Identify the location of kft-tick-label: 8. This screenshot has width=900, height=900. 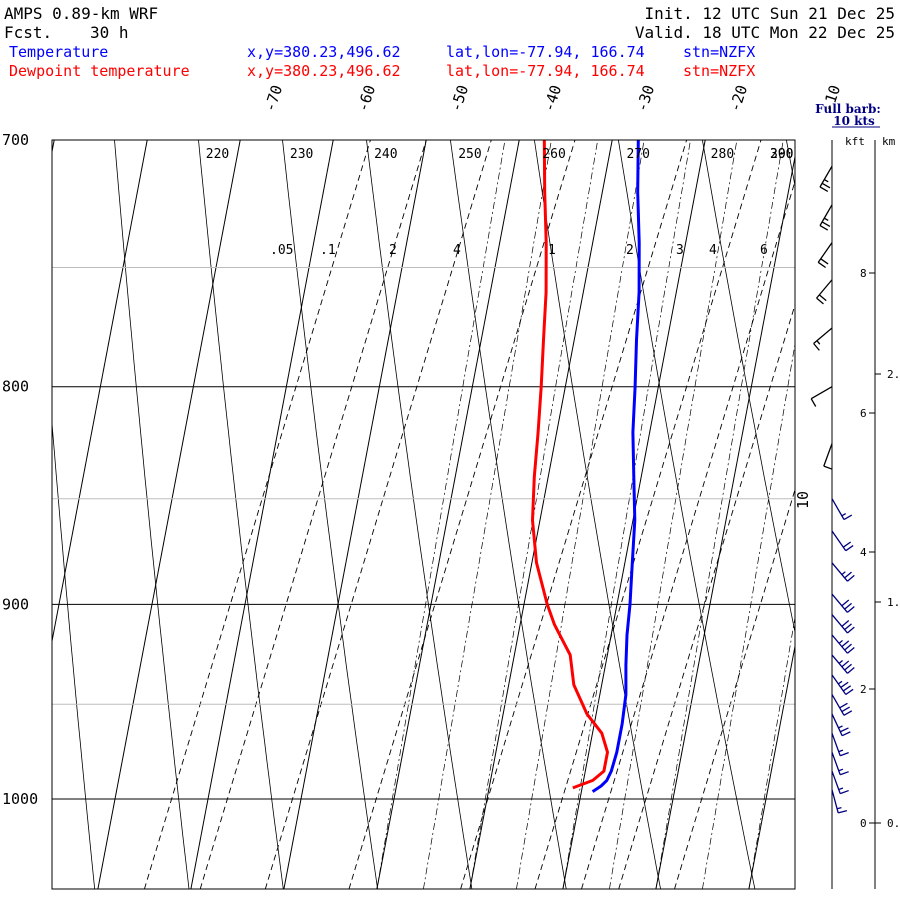
(863, 273).